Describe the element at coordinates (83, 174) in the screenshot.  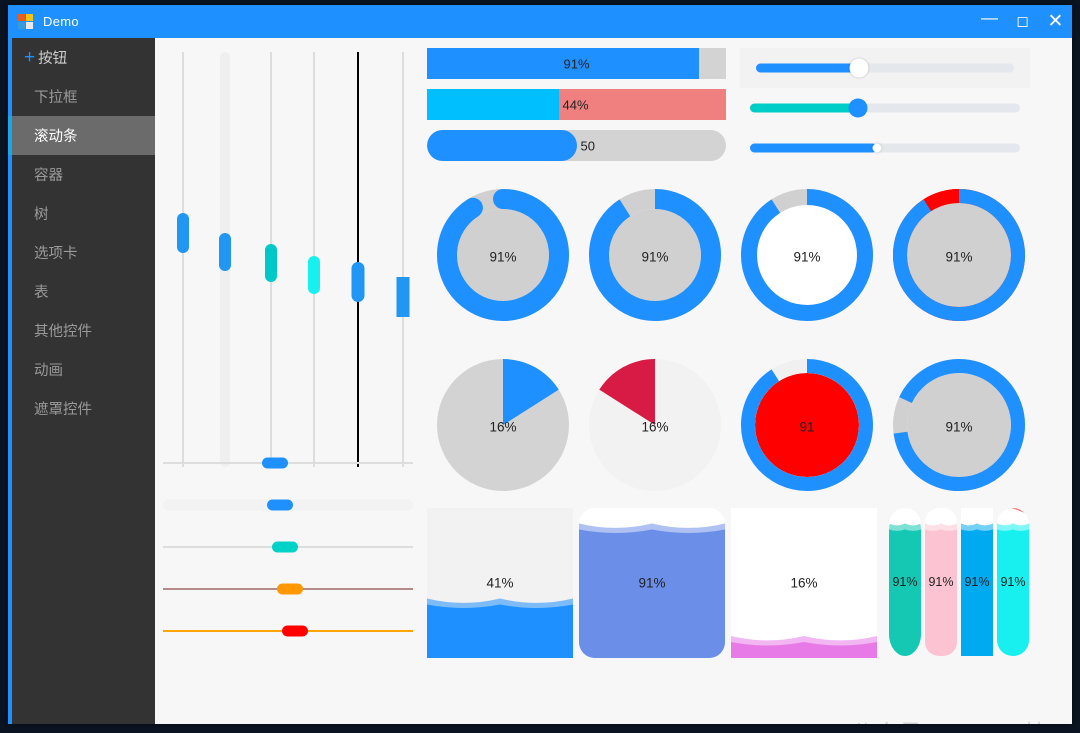
I see `sidebar-item-3: 容器` at that location.